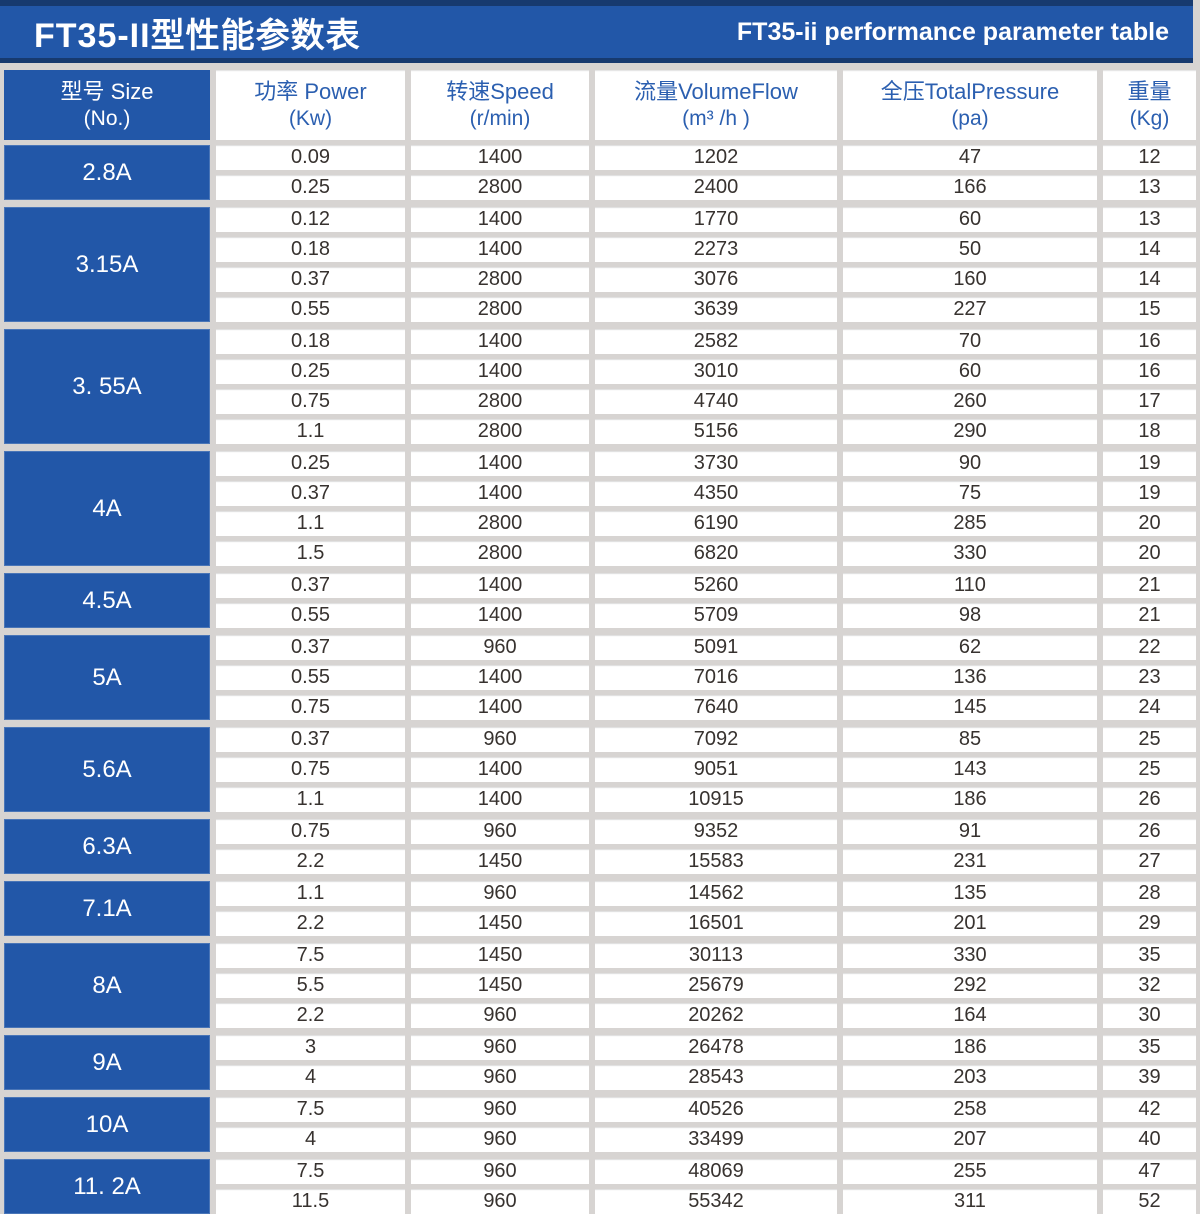 This screenshot has height=1214, width=1200. I want to click on table-cell: 3010, so click(716, 371).